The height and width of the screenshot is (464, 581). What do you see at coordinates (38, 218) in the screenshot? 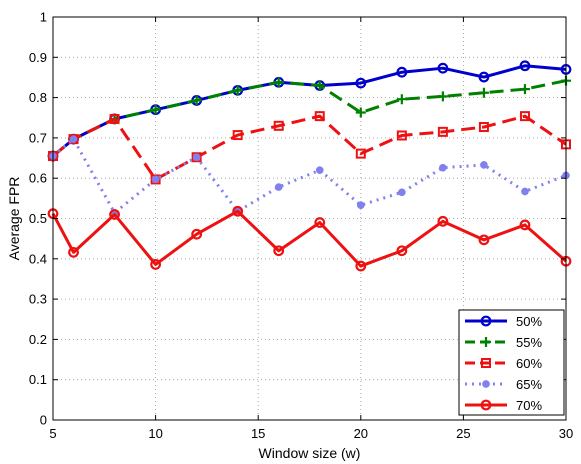
I see `y-tick-label: 0.5` at bounding box center [38, 218].